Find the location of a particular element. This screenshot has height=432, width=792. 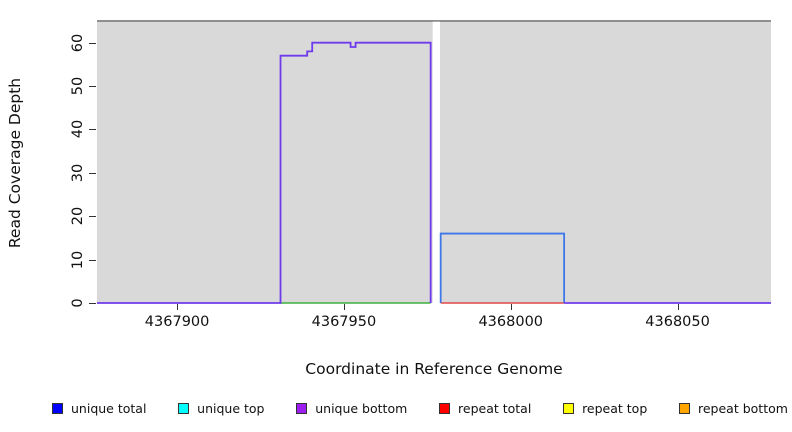

x-tick-label: 4367950 is located at coordinates (344, 322).